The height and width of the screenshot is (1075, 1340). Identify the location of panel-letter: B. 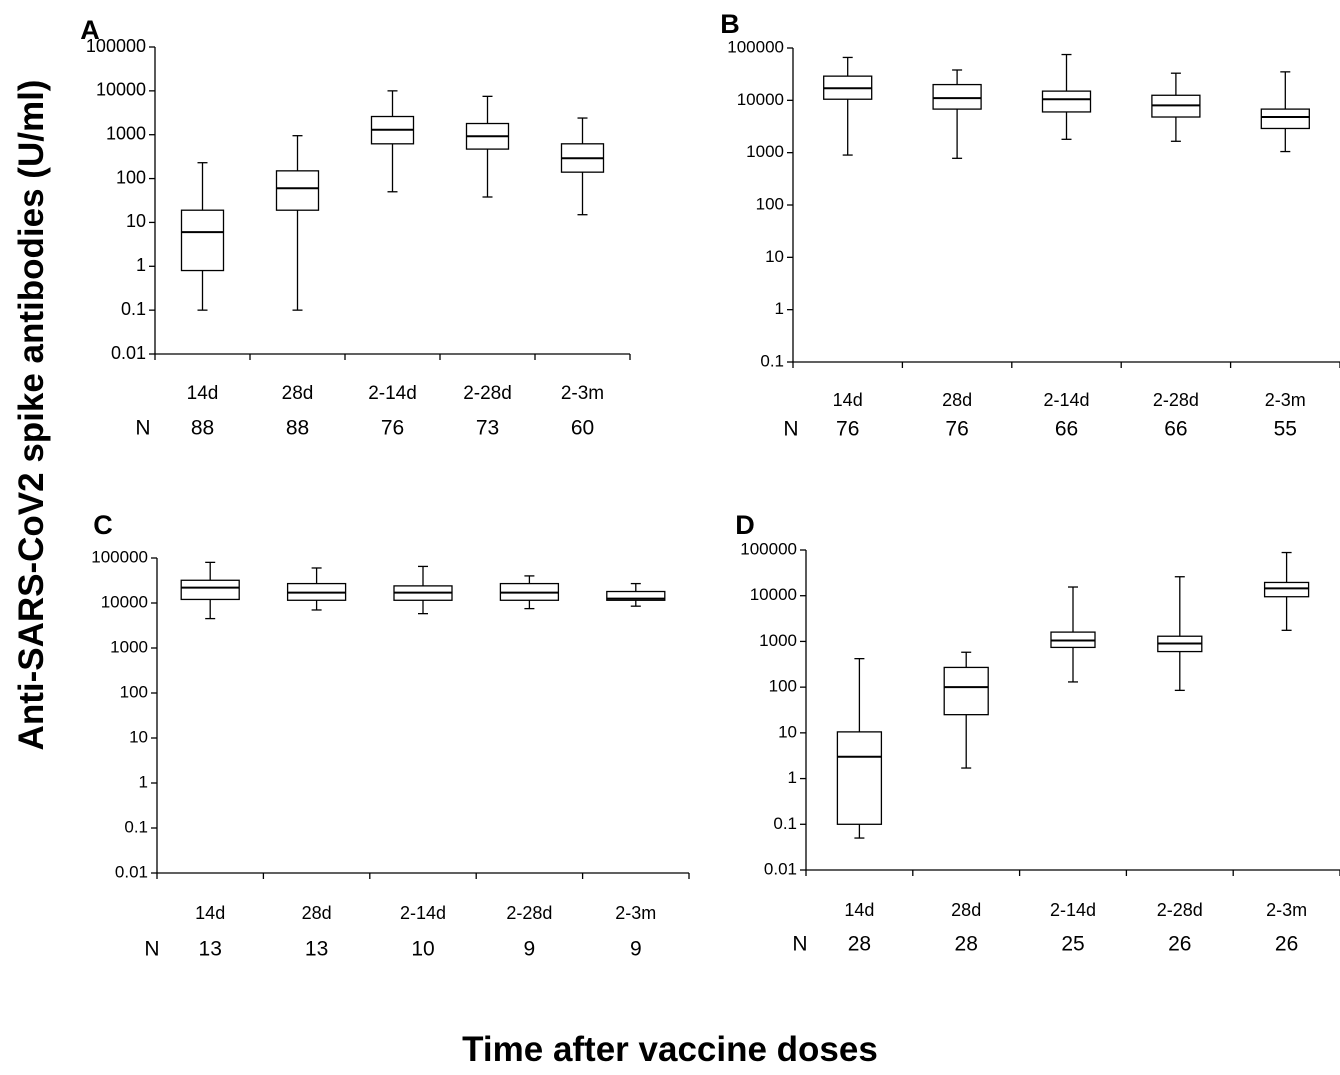
(730, 24).